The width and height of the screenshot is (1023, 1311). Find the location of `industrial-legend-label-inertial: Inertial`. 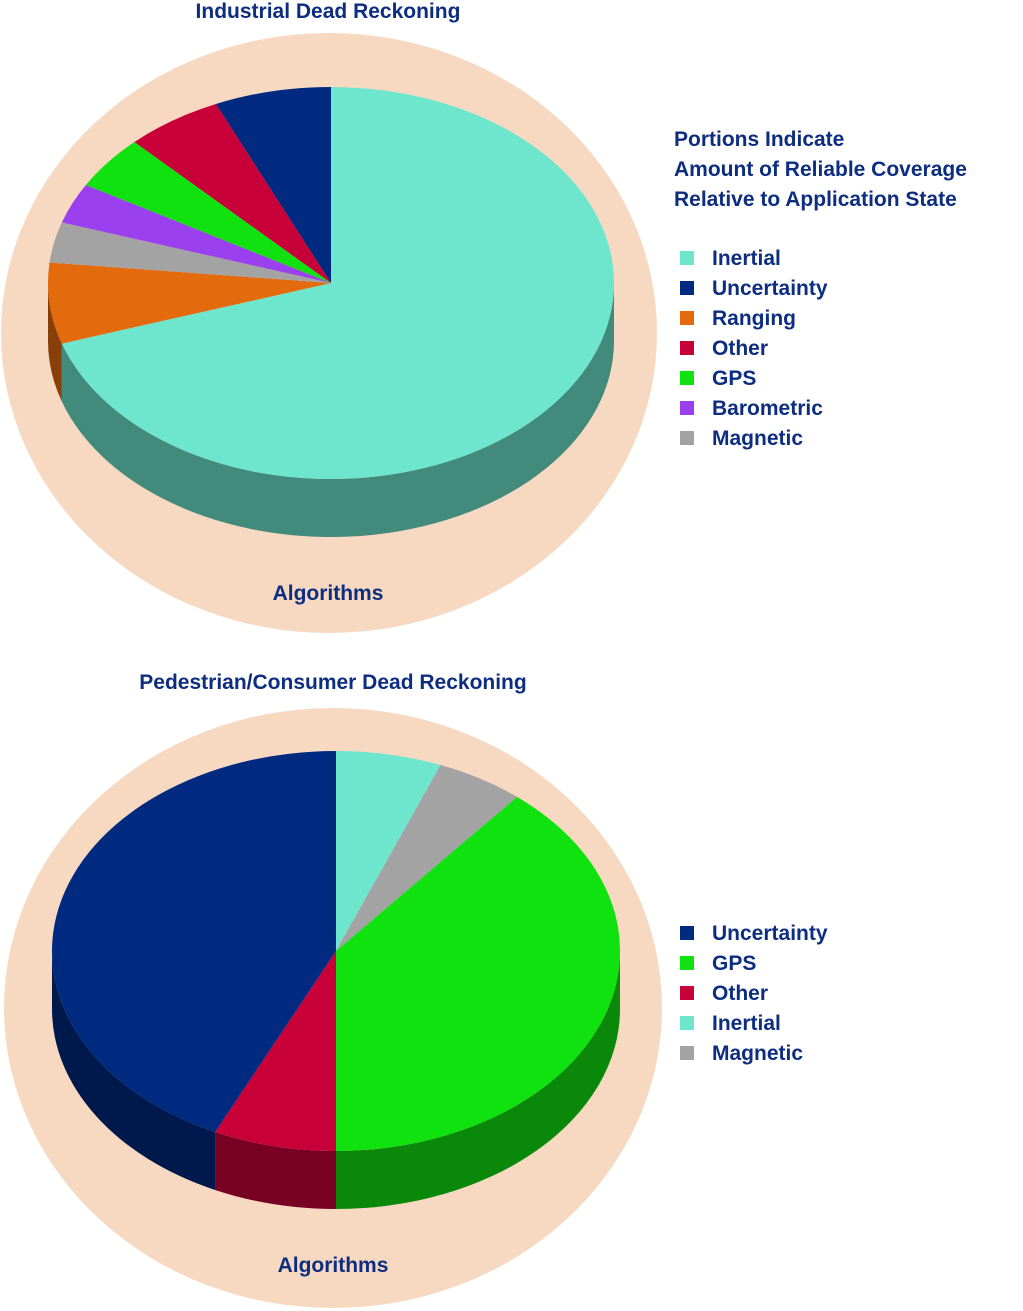

industrial-legend-label-inertial: Inertial is located at coordinates (746, 258).